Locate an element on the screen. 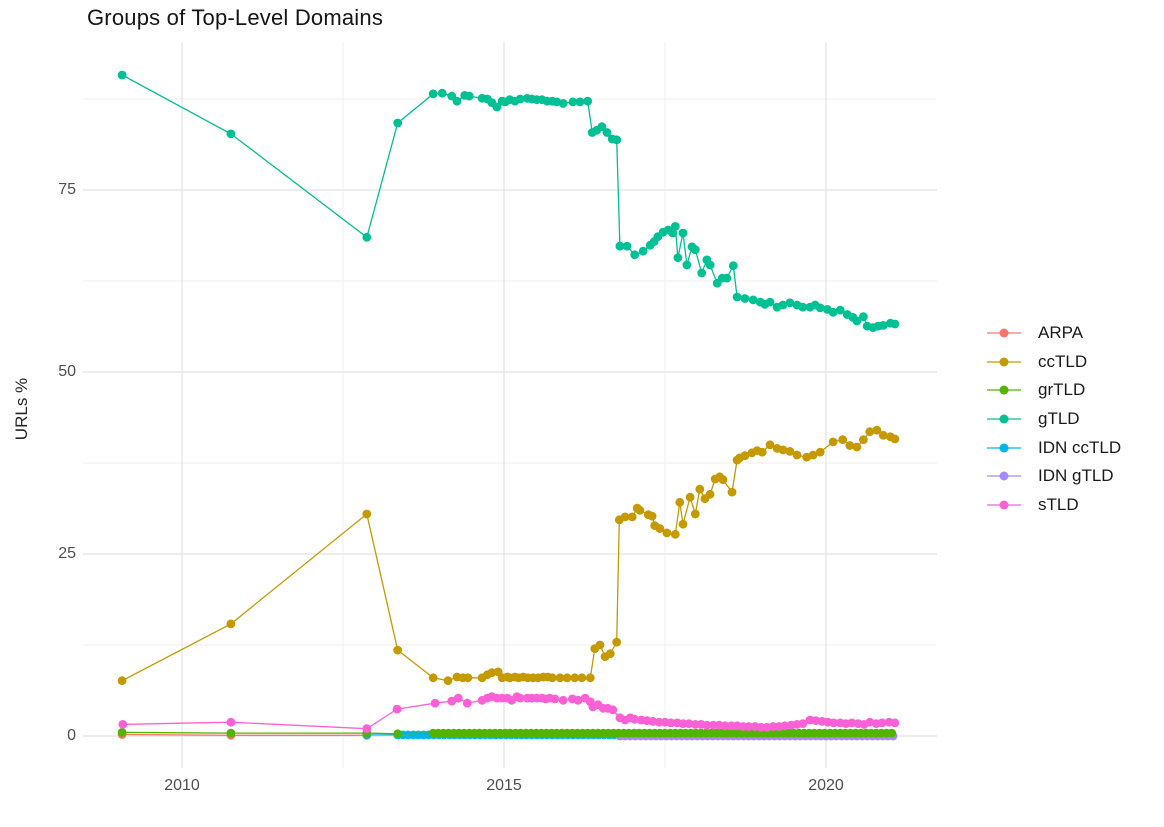 The height and width of the screenshot is (827, 1164). legend-item-IDN-gTLD: IDN gTLD is located at coordinates (1053, 476).